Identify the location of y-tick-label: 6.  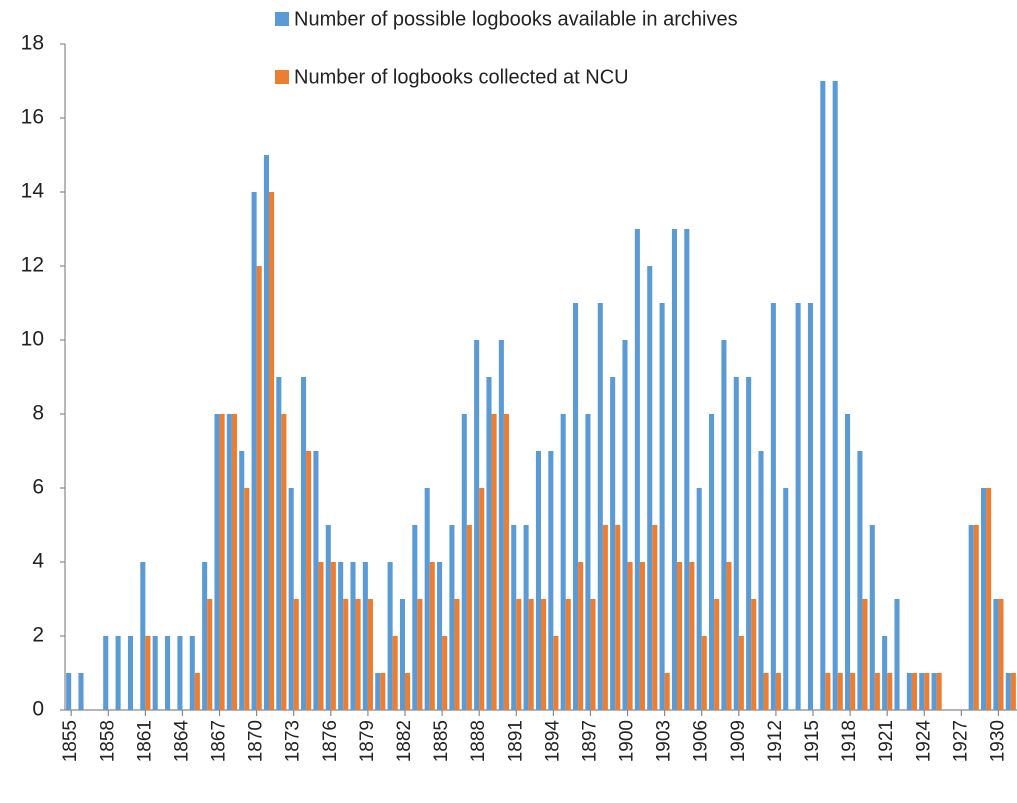
(38, 487).